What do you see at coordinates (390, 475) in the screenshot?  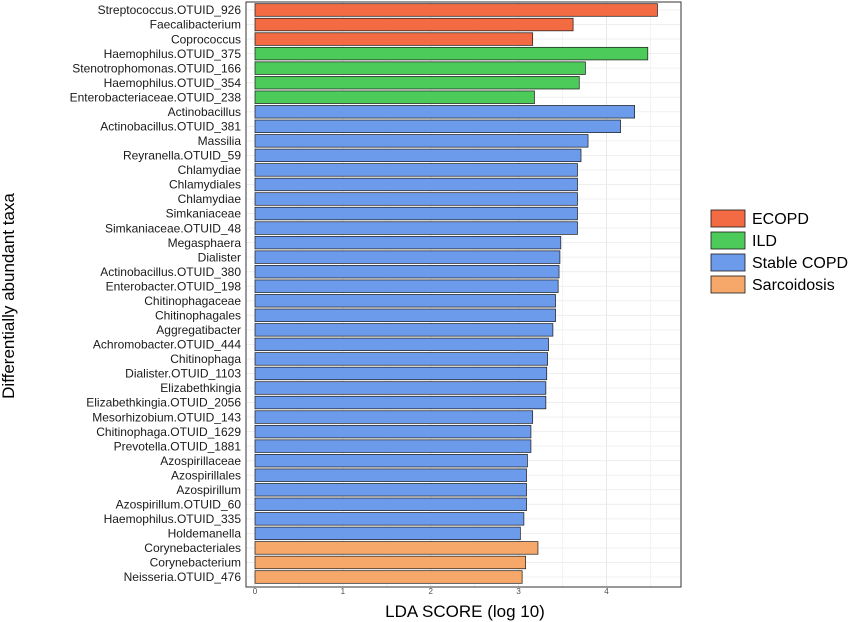 I see `bar-azospirillales` at bounding box center [390, 475].